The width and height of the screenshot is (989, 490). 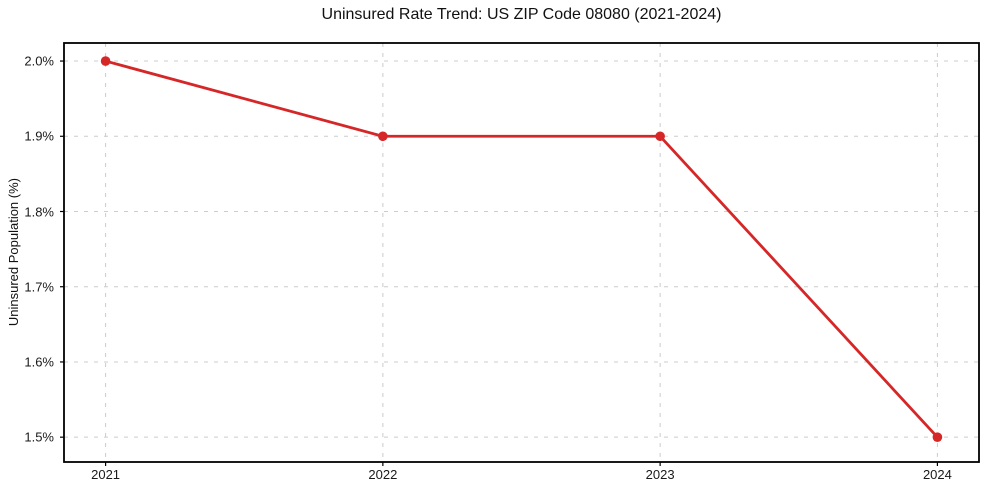 What do you see at coordinates (660, 474) in the screenshot?
I see `x-tick-label: 2023` at bounding box center [660, 474].